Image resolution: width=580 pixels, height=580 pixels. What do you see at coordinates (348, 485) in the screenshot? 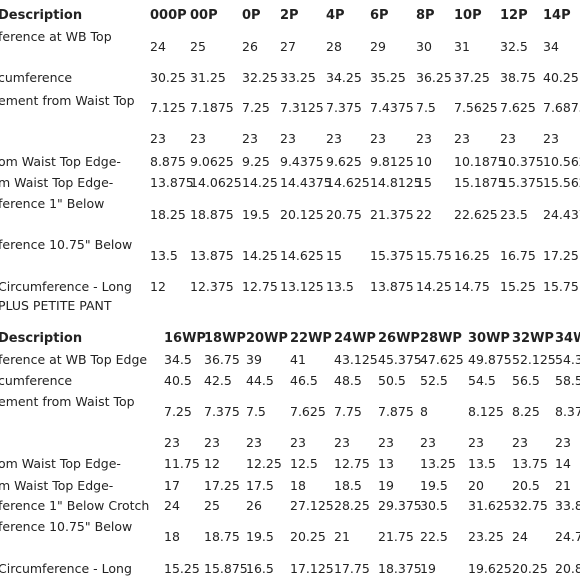
I see `table-cell: 18.5` at bounding box center [348, 485].